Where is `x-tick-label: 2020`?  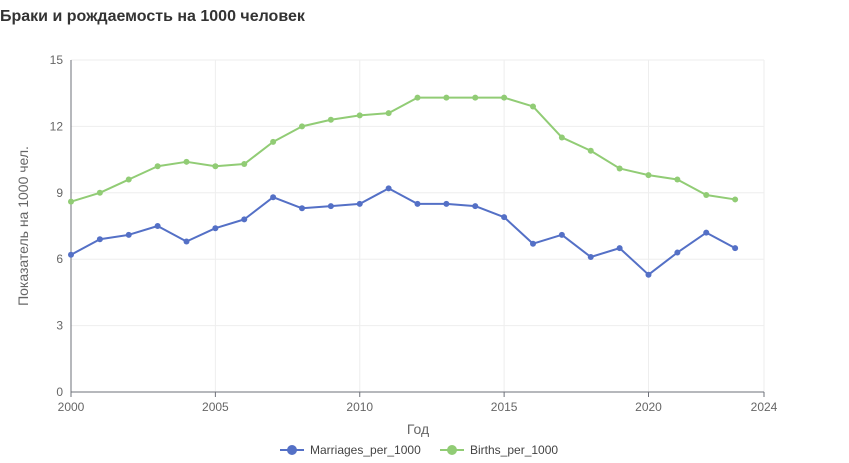
x-tick-label: 2020 is located at coordinates (648, 407).